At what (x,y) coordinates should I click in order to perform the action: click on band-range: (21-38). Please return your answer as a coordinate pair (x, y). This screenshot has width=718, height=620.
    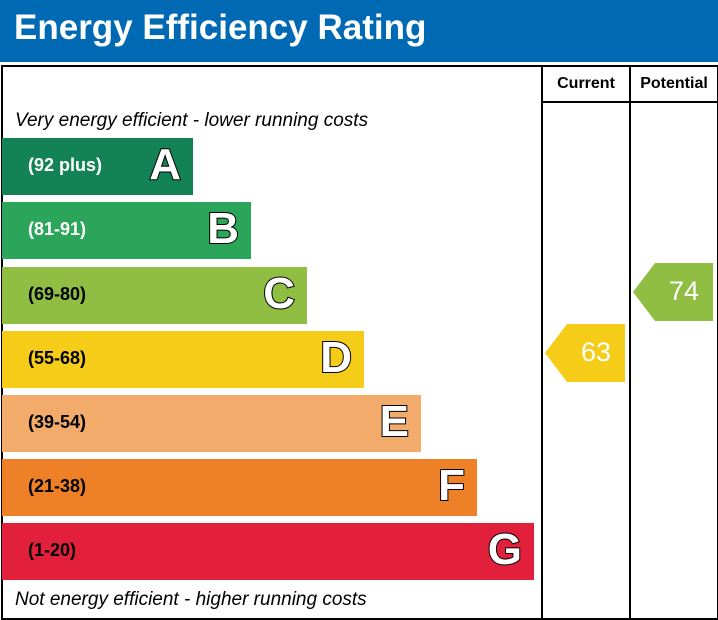
    Looking at the image, I should click on (57, 486).